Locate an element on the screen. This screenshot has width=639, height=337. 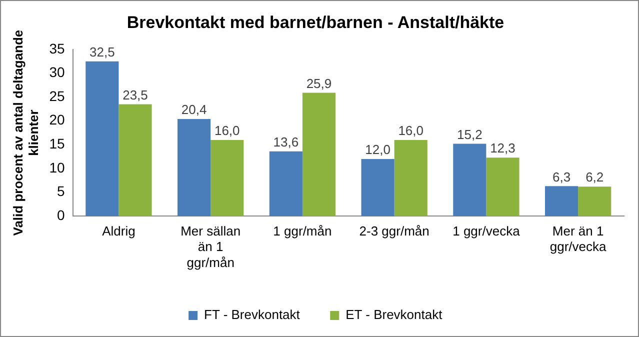
y-tick-label: 0 is located at coordinates (60, 215).